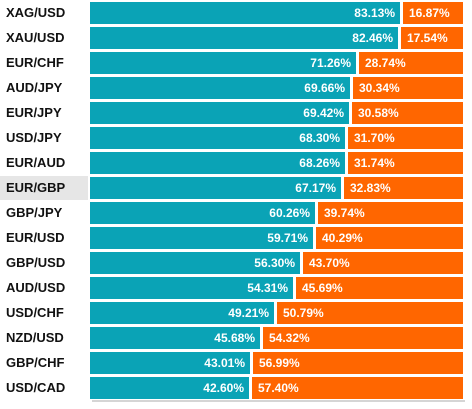 The image size is (472, 409). I want to click on bar-track: 49.21% 50.79%, so click(276, 313).